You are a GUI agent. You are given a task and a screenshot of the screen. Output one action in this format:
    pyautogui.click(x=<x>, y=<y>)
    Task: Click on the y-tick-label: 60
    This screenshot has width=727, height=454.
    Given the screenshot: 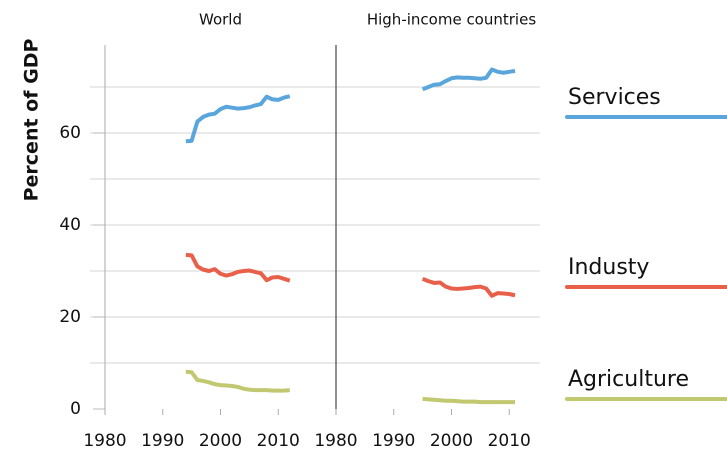 What is the action you would take?
    pyautogui.click(x=70, y=133)
    